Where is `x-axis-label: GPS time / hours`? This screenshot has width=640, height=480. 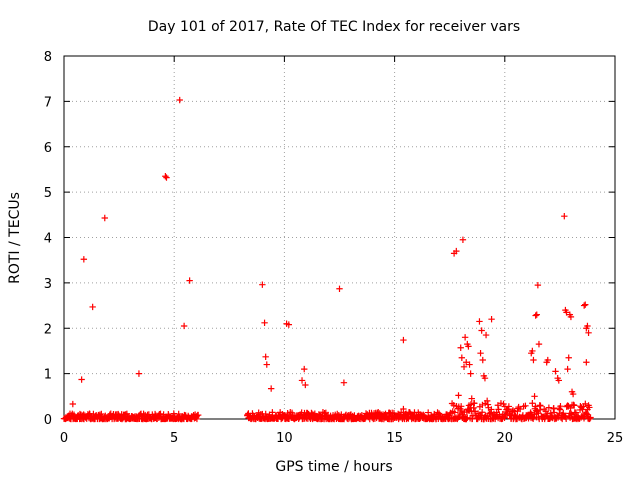 x-axis-label: GPS time / hours is located at coordinates (333, 467).